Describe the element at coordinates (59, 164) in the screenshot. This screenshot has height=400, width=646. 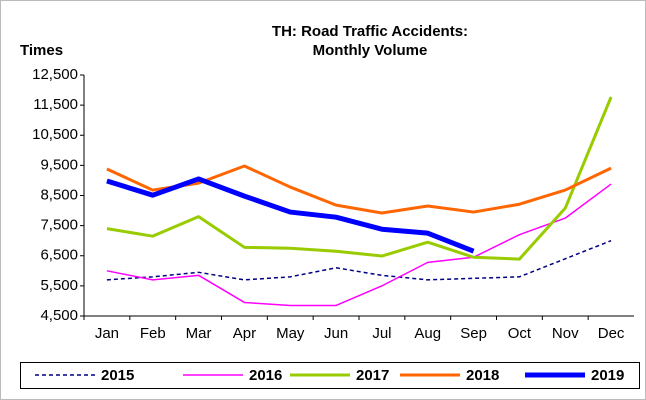
I see `y-tick-label: 9,500` at that location.